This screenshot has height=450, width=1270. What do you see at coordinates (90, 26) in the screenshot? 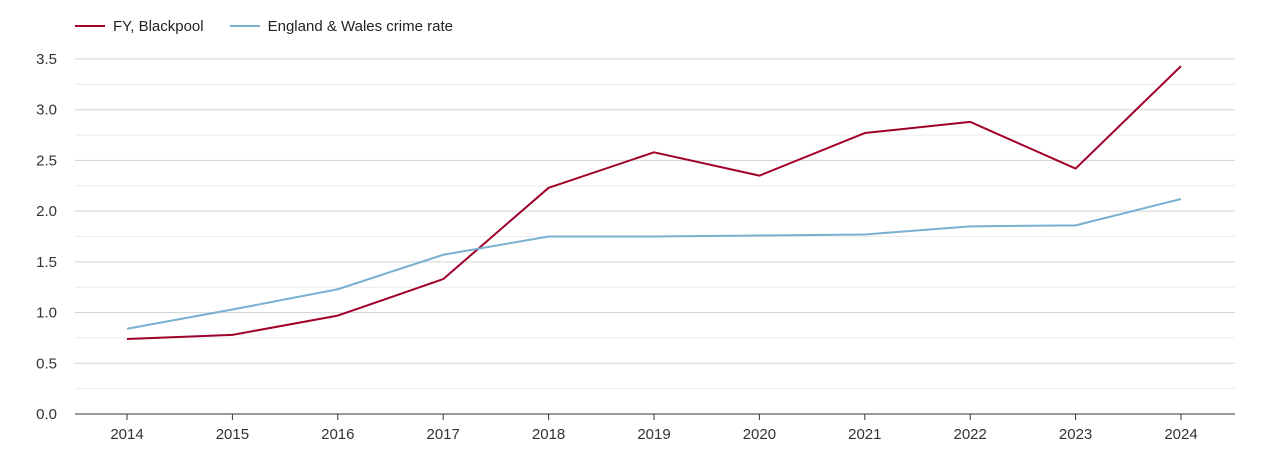
I see `legend-swatch-blackpool` at bounding box center [90, 26].